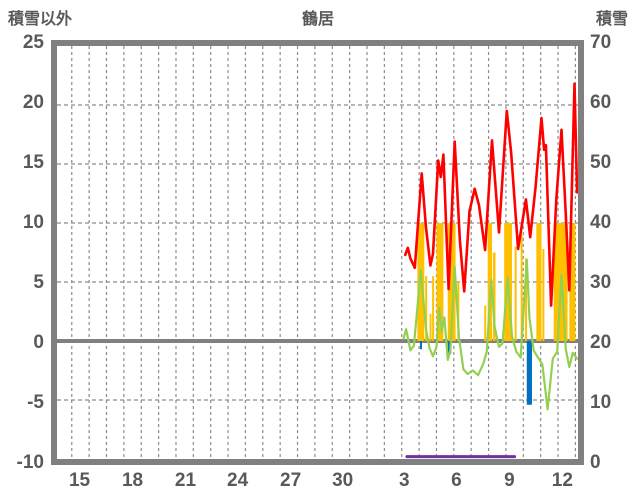  I want to click on y-left-tick-label: -5, so click(35, 402).